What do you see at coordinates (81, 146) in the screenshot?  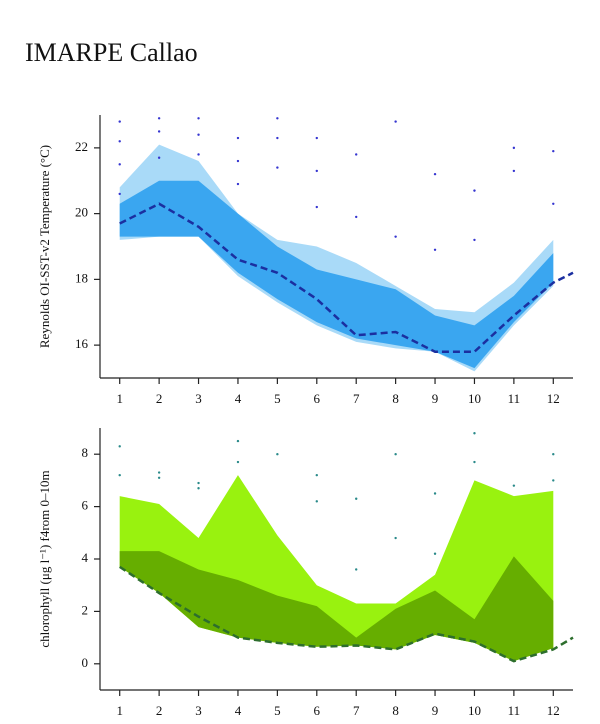 I see `y-tick-label: 22` at bounding box center [81, 146].